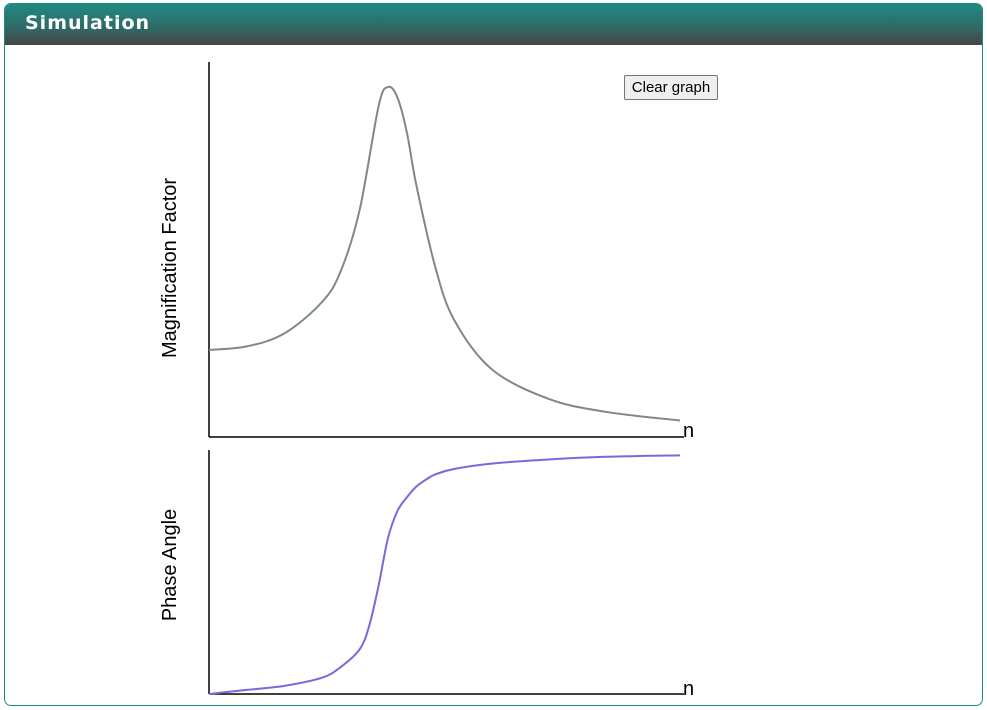  I want to click on magnification-x-label: n, so click(688, 431).